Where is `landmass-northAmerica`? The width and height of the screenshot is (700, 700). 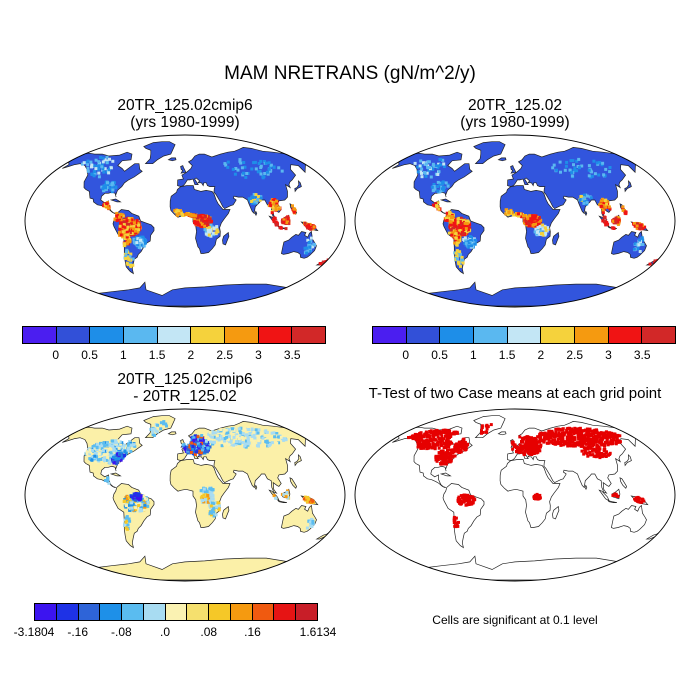
landmass-northAmerica is located at coordinates (102, 182).